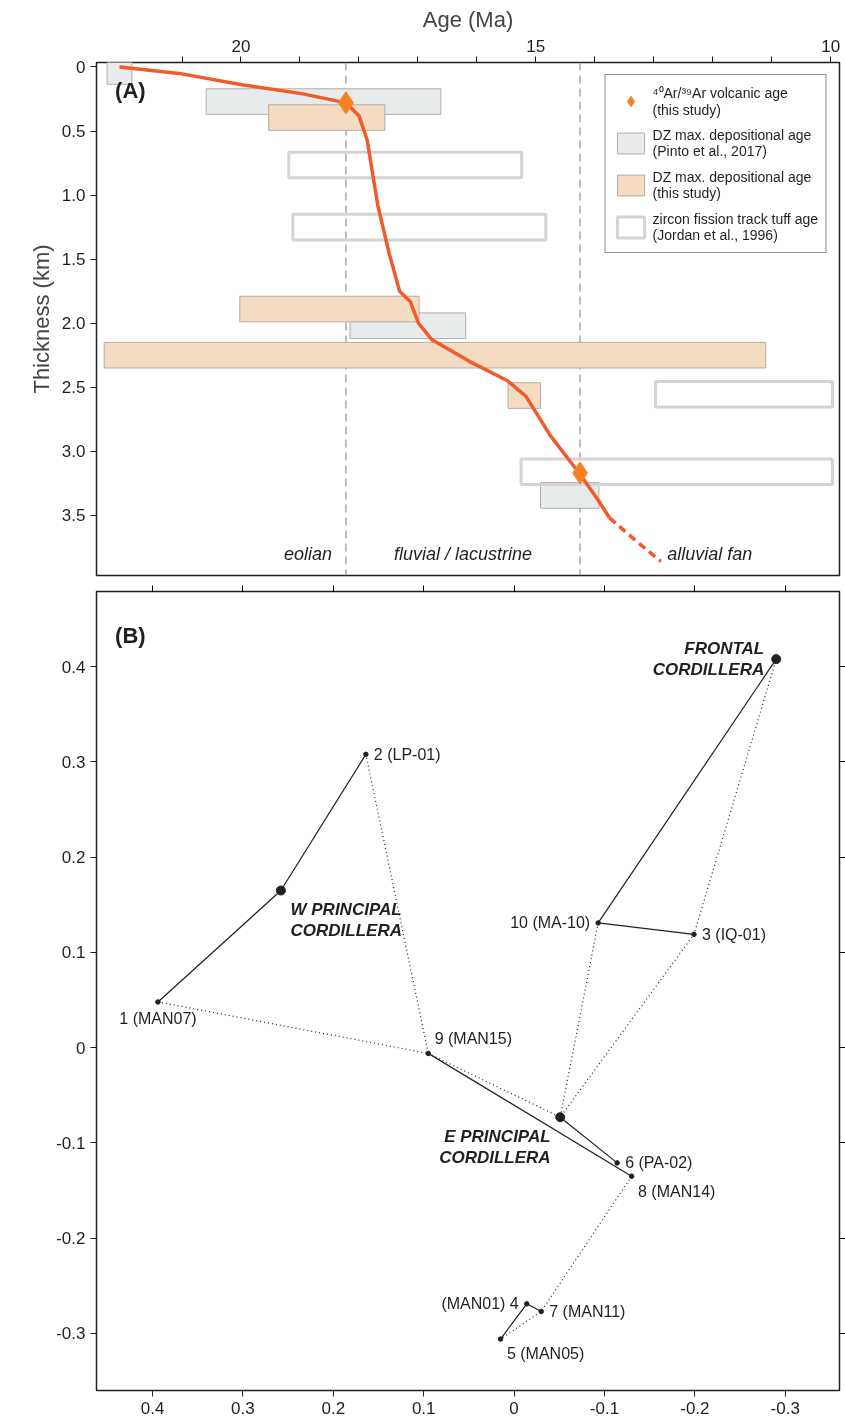 Image resolution: width=845 pixels, height=1420 pixels. Describe the element at coordinates (659, 1163) in the screenshot. I see `annotation: 6 (PA-02)` at that location.